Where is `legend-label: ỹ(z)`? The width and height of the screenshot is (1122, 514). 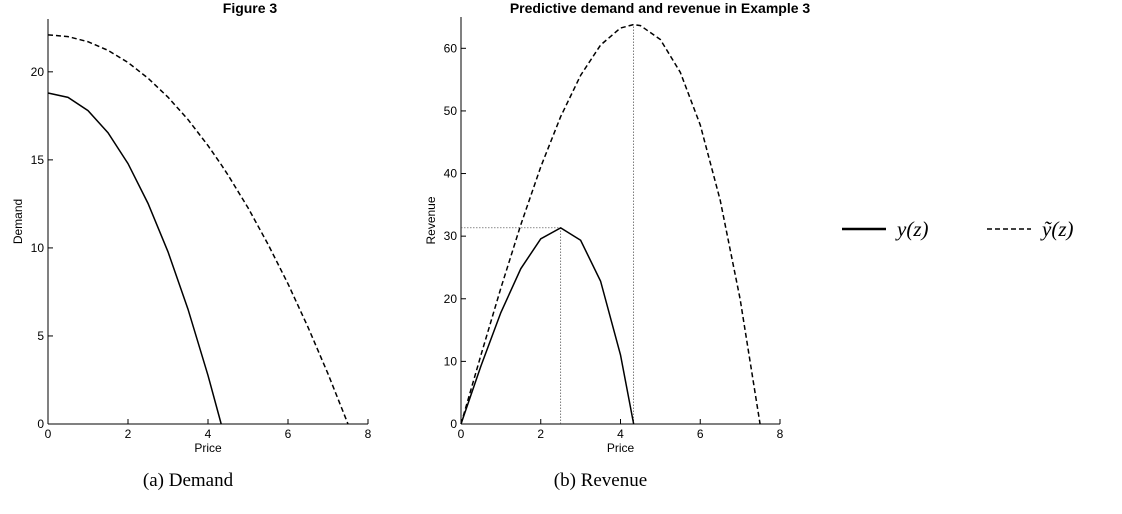
legend-label: ỹ(z) is located at coordinates (1056, 229).